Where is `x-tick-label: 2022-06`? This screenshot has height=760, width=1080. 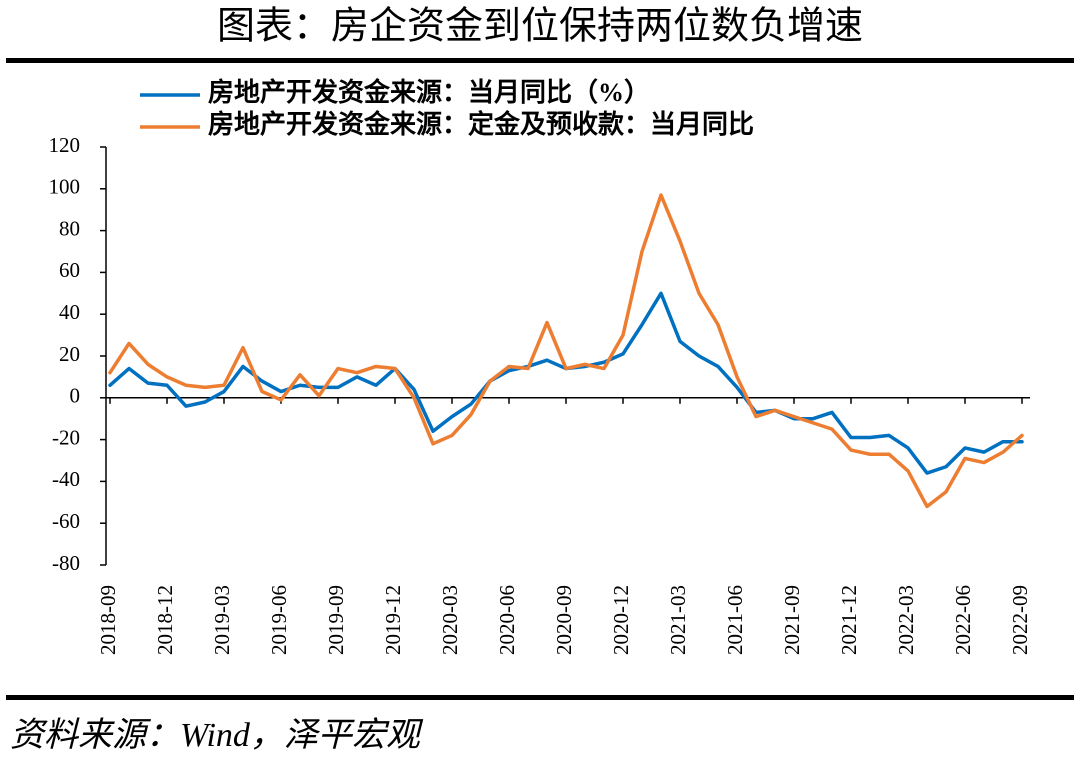
x-tick-label: 2022-06 is located at coordinates (963, 620).